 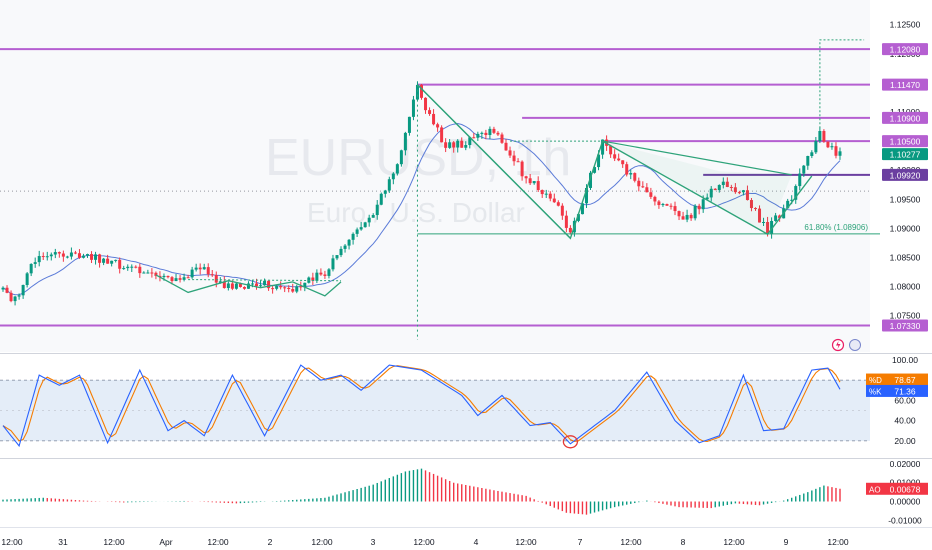 What do you see at coordinates (905, 85) in the screenshot?
I see `level-badge-label: 1.11470` at bounding box center [905, 85].